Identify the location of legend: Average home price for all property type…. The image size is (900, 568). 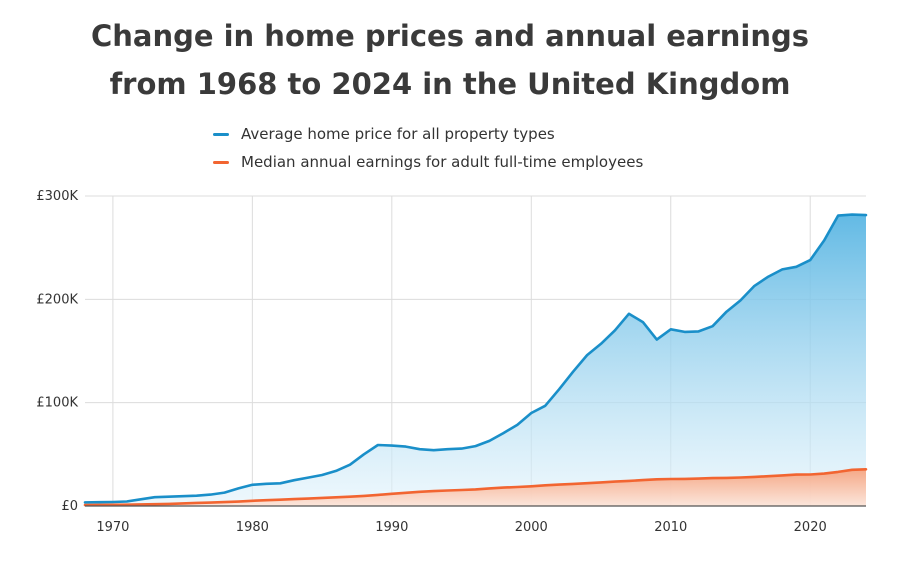
(428, 148).